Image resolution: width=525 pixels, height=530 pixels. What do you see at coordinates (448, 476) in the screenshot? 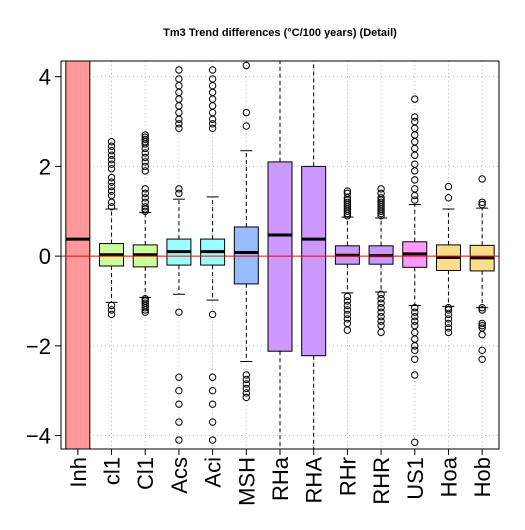
I see `x-tick-label-hoa: Hoa` at bounding box center [448, 476].